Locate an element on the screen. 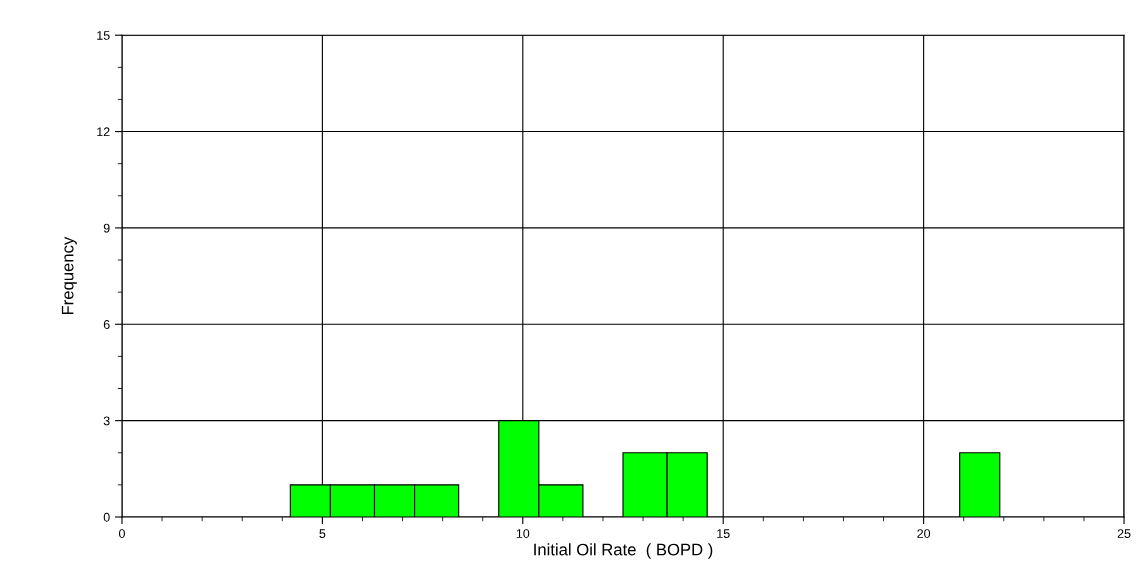 The height and width of the screenshot is (577, 1140). y-tick-label: 3 is located at coordinates (106, 421).